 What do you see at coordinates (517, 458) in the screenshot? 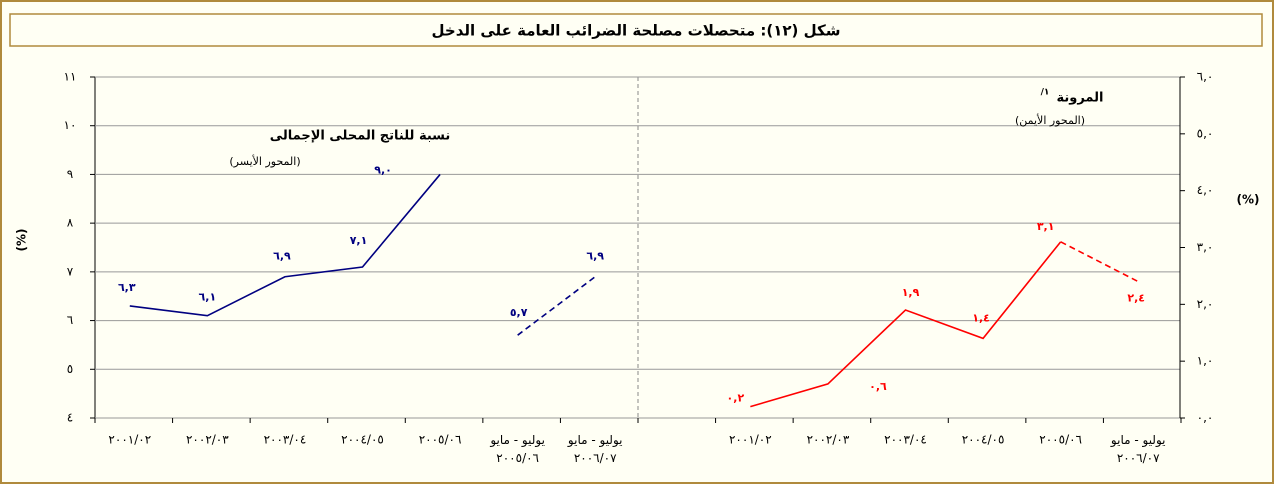
I see `x-tick-line: ٢٠٠٥/٠٦` at bounding box center [517, 458].